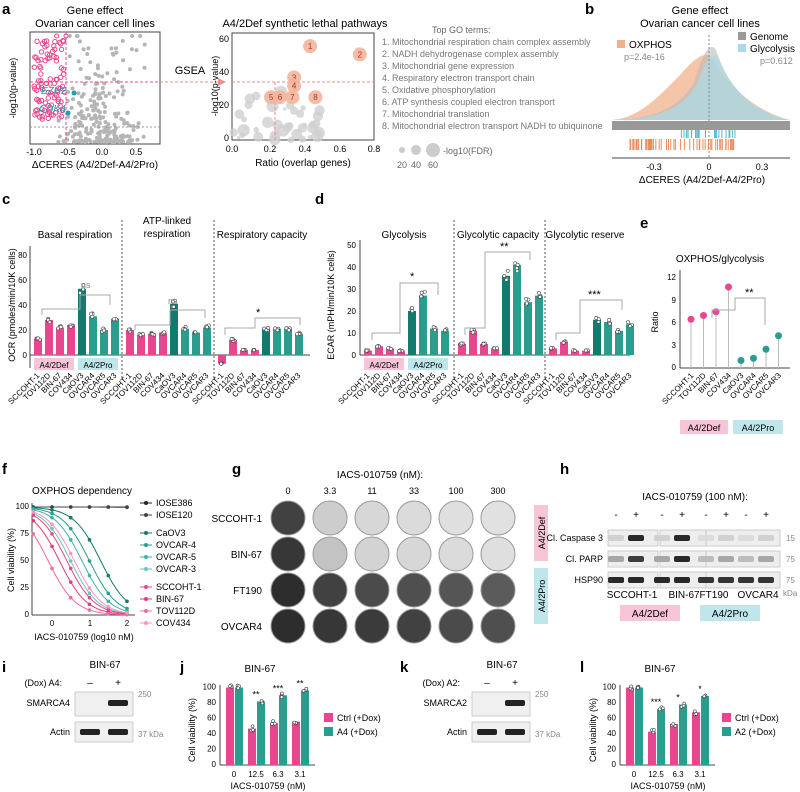 Image resolution: width=800 pixels, height=792 pixels. What do you see at coordinates (331, 305) in the screenshot?
I see `d-ylabel: ECAR (mPH/min/10K cells)` at bounding box center [331, 305].